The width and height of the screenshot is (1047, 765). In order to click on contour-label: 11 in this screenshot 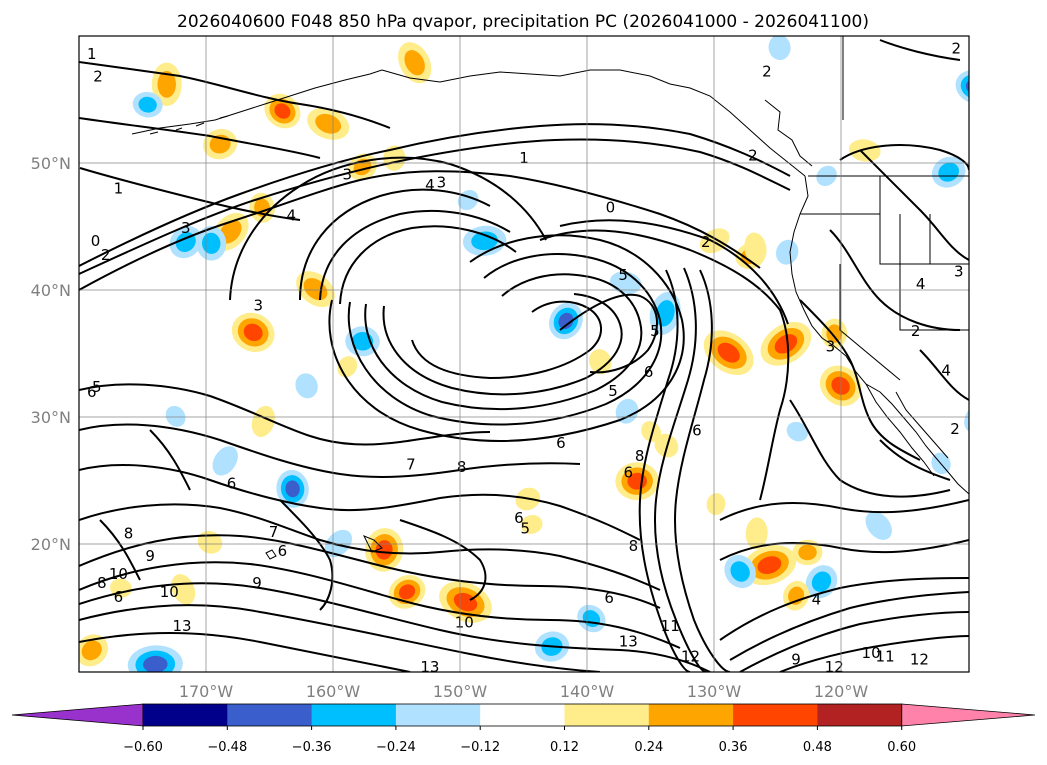, I will do `click(885, 657)`.